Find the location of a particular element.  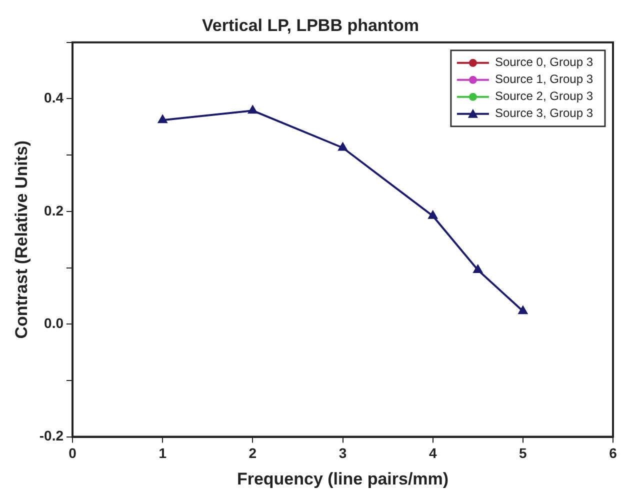

legend-label: Source 0, Group 3 is located at coordinates (544, 62).